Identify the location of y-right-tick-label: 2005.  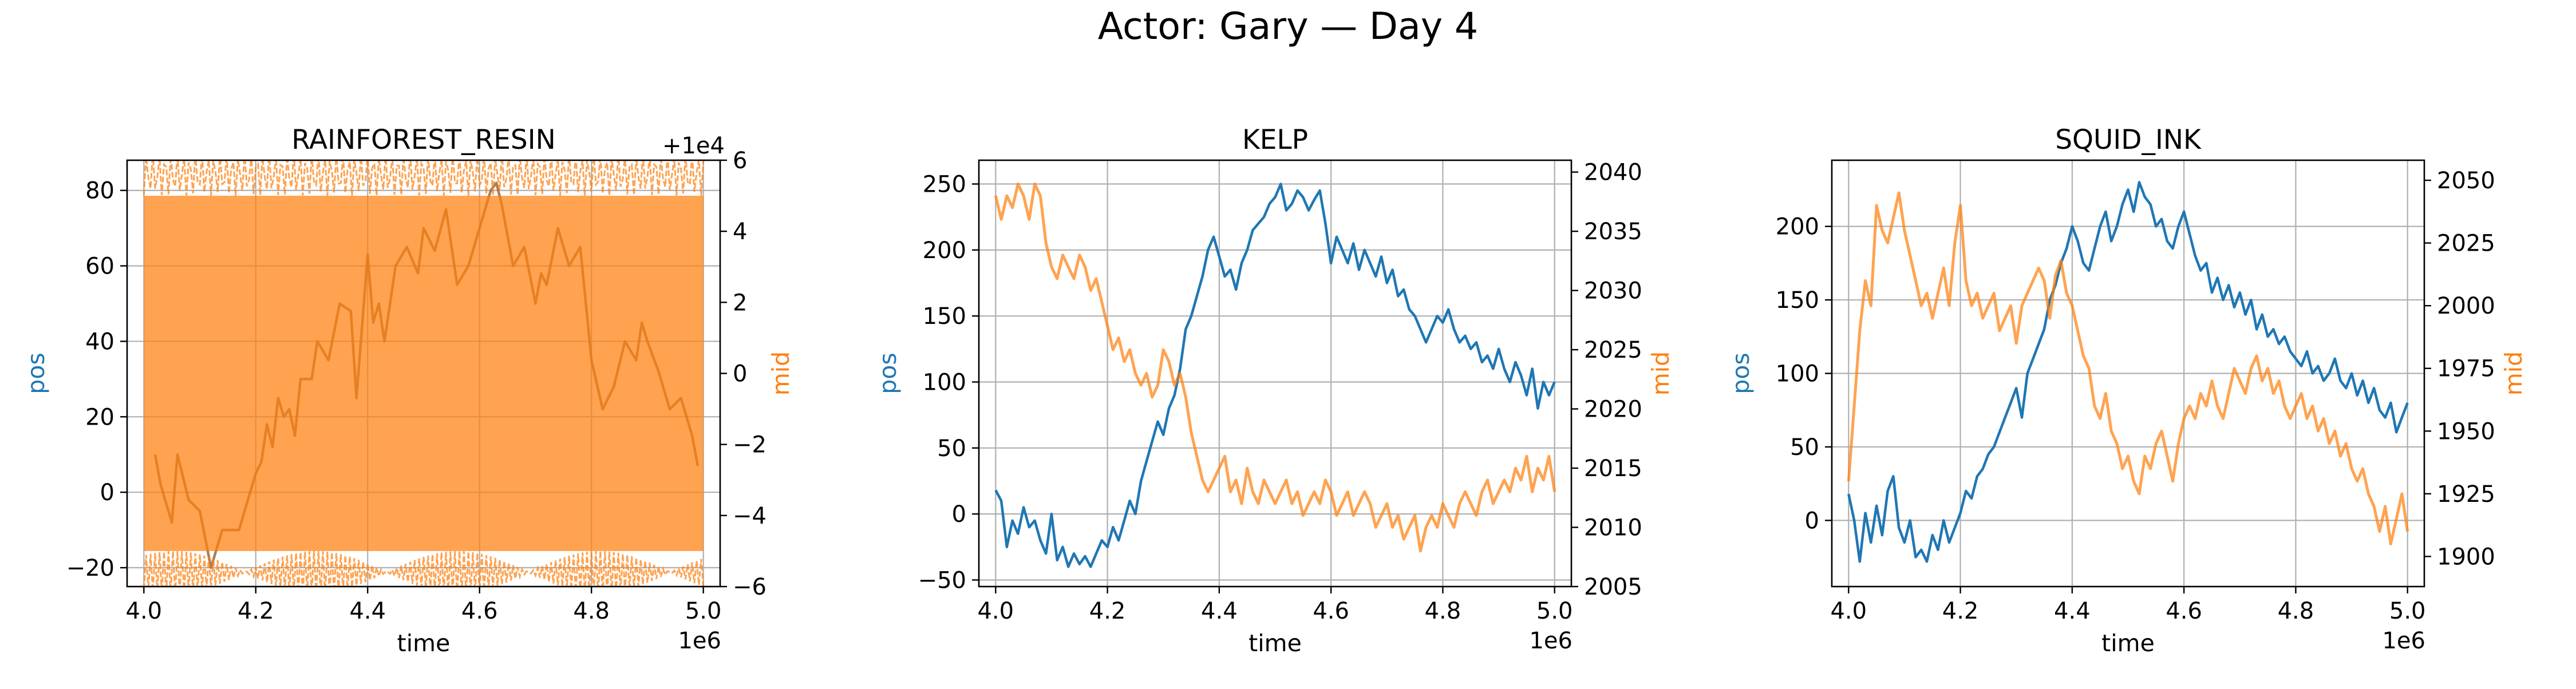
(1613, 587).